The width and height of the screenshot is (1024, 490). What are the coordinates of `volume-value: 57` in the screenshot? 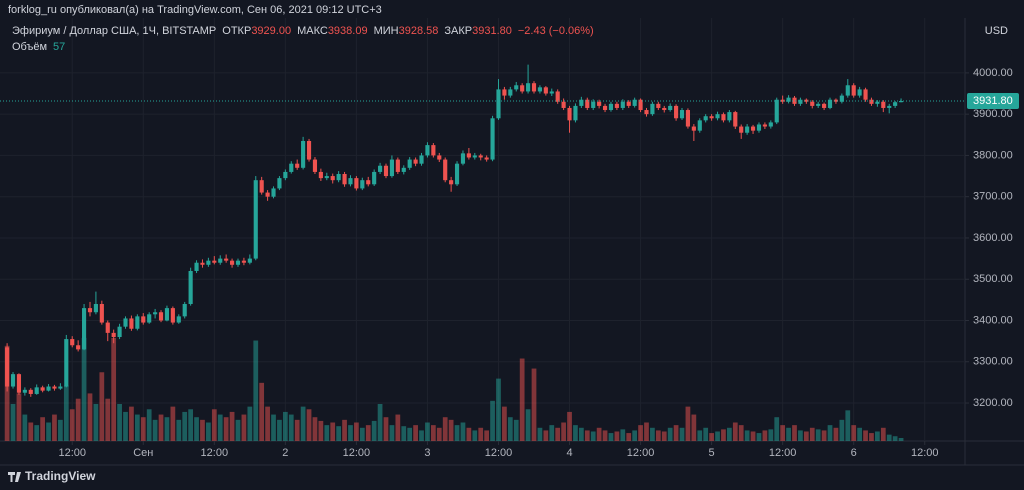 It's located at (59, 47).